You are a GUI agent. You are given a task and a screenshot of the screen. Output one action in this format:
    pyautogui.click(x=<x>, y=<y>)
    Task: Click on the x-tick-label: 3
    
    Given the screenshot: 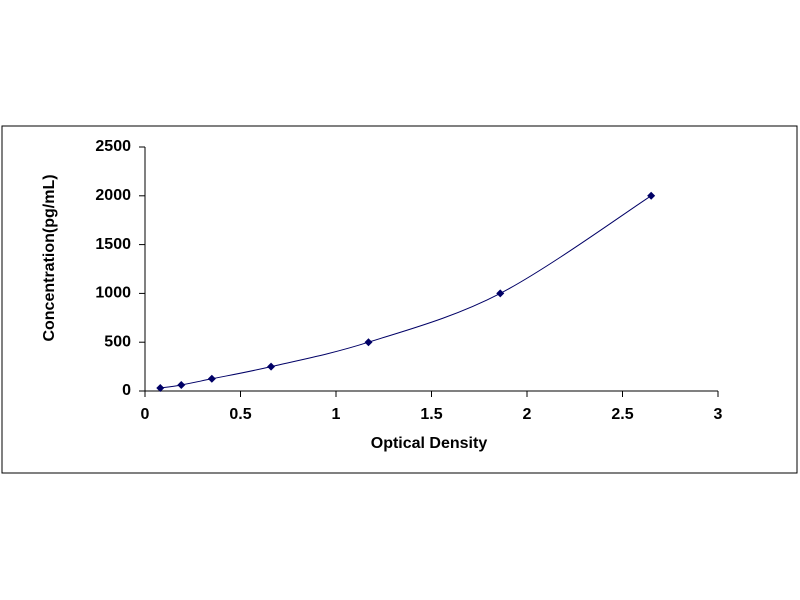 What is the action you would take?
    pyautogui.click(x=718, y=414)
    